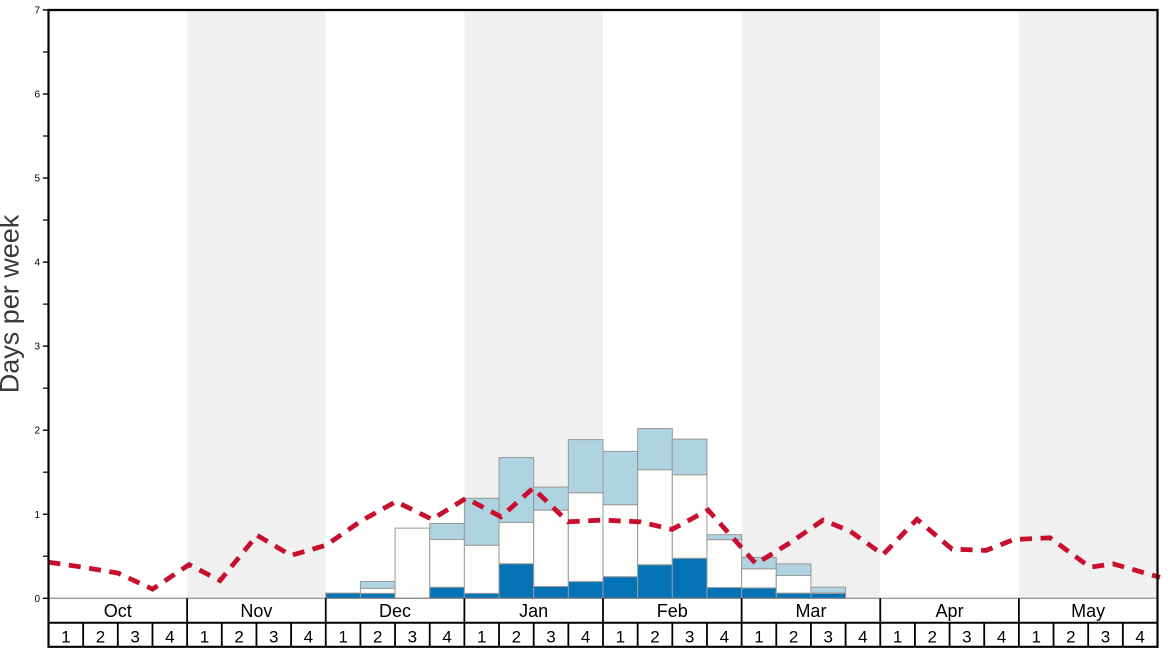  What do you see at coordinates (950, 611) in the screenshot?
I see `svg-text: Apr` at bounding box center [950, 611].